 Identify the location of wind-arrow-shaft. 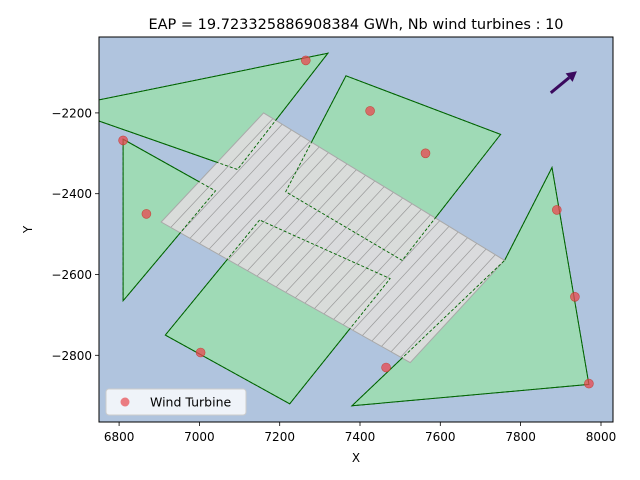
(560, 85).